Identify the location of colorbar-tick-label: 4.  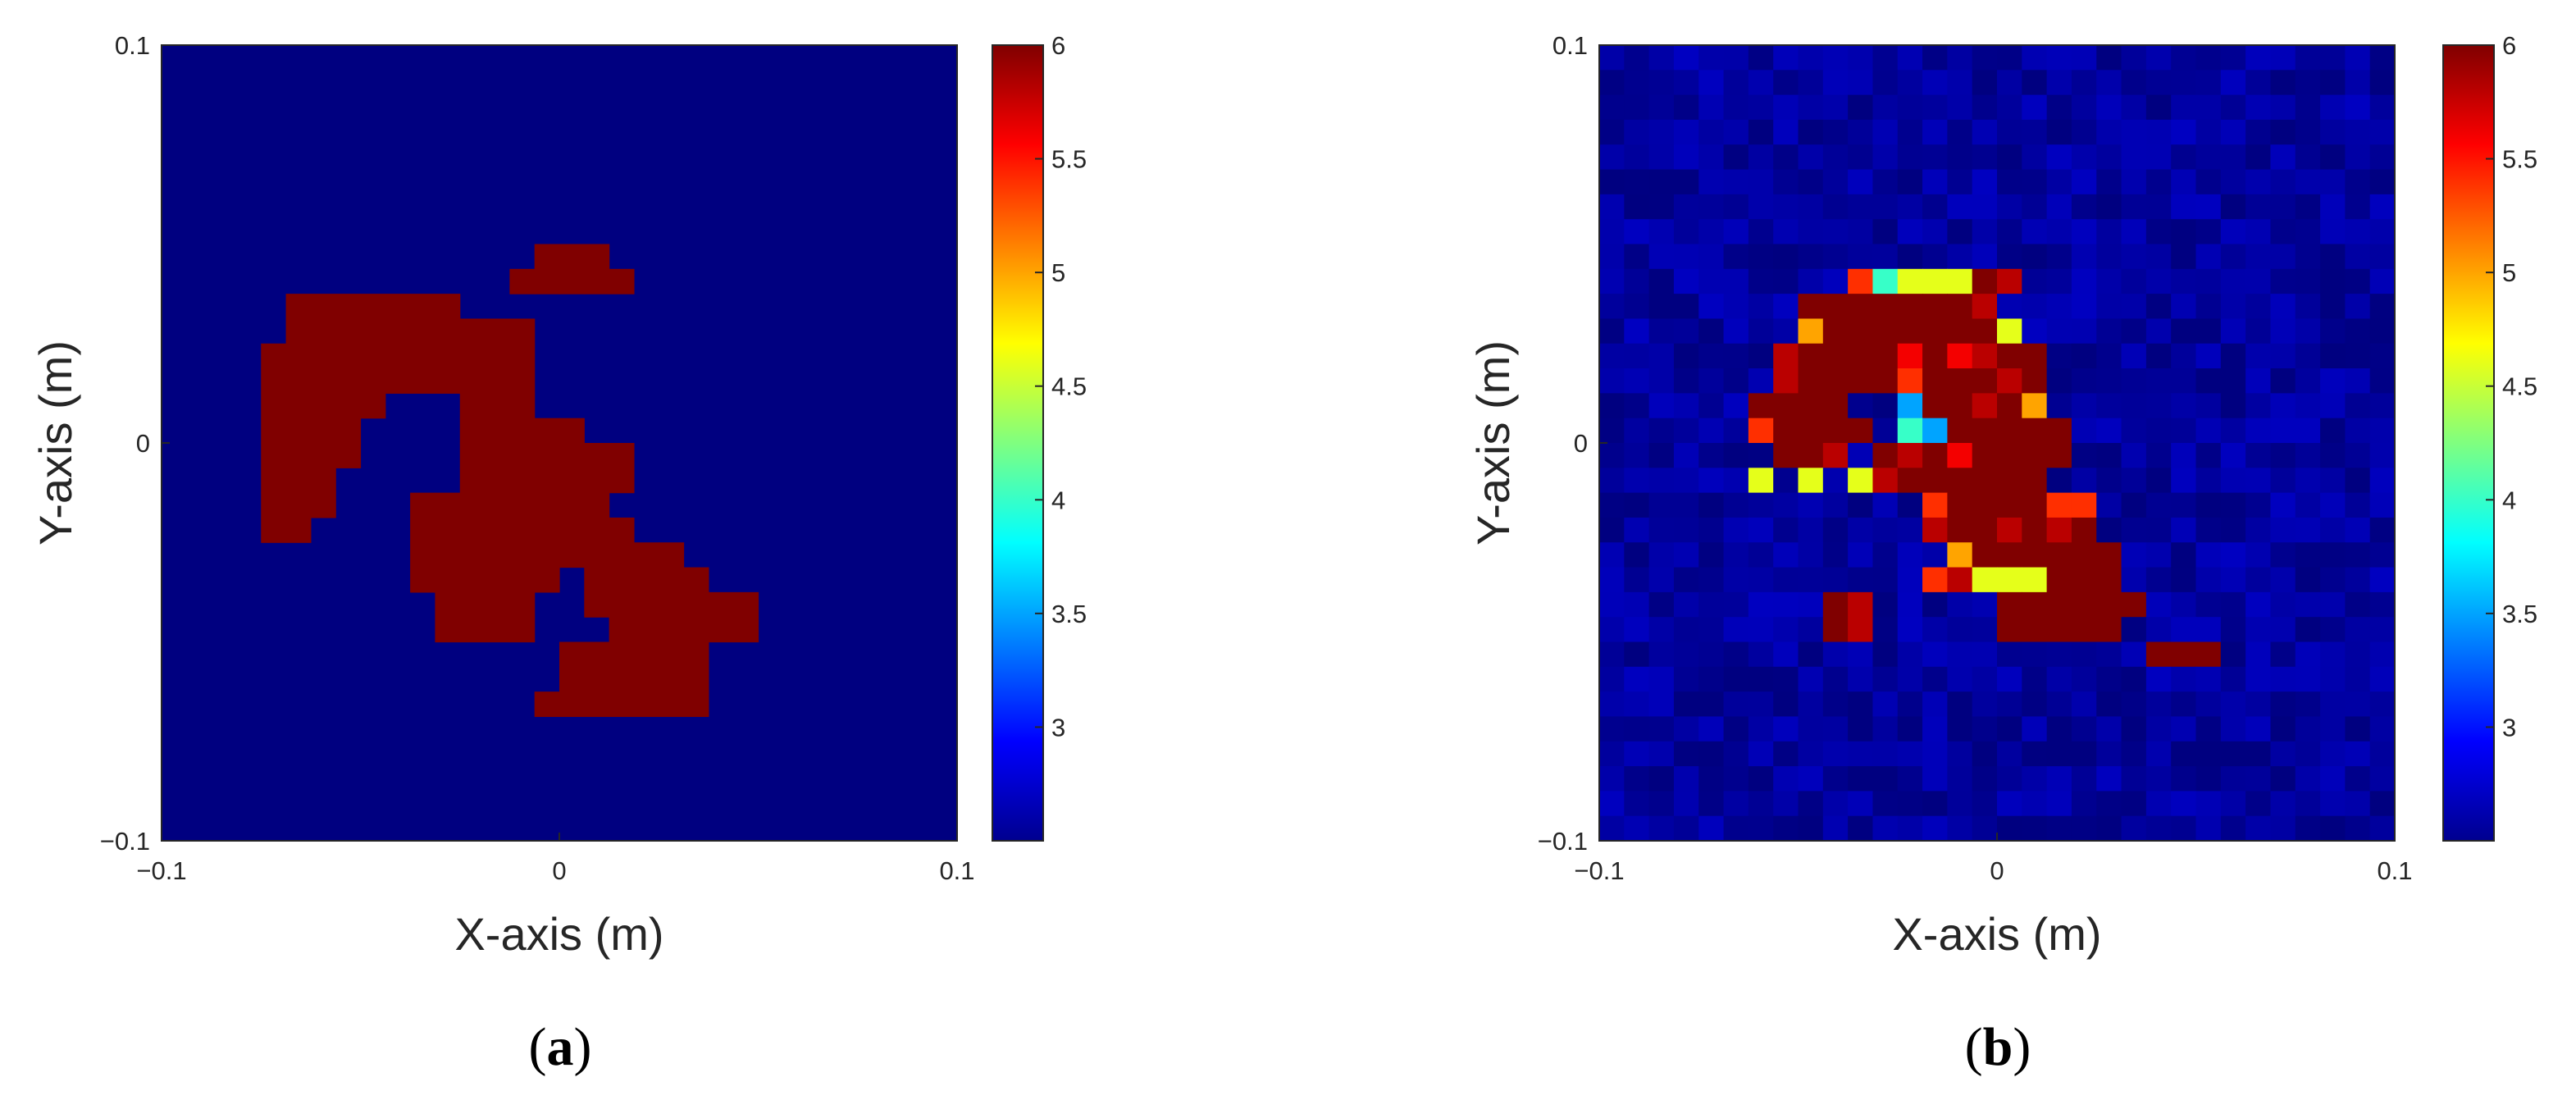
(2509, 500).